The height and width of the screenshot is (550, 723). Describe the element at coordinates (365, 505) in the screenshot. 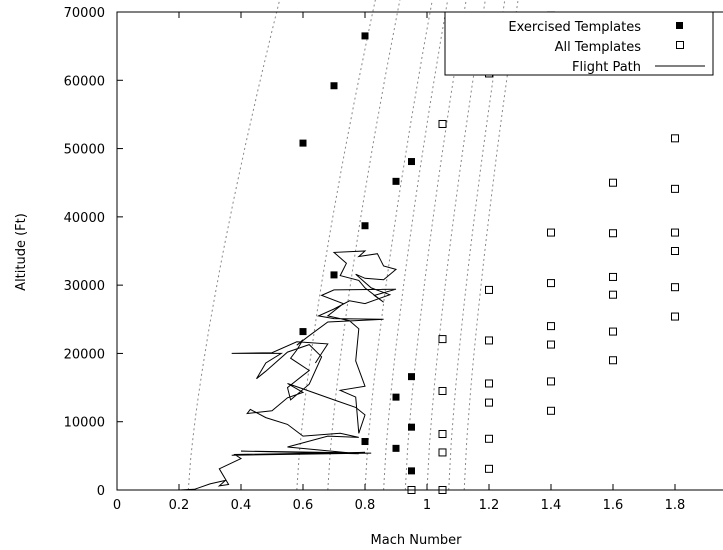

I see `x-tick-label: 0.8` at that location.